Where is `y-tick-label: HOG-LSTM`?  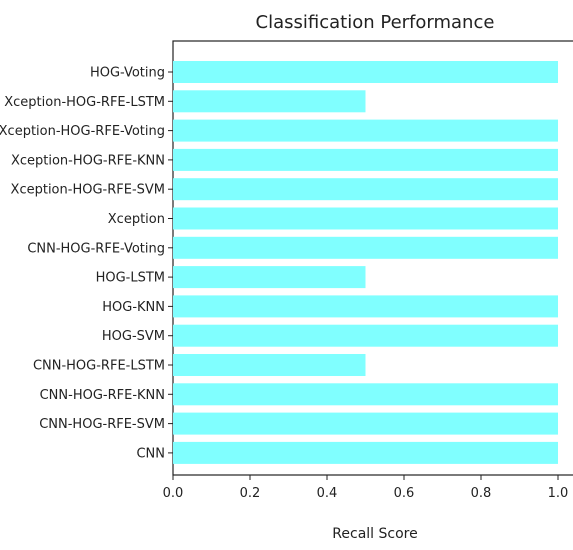 y-tick-label: HOG-LSTM is located at coordinates (130, 278).